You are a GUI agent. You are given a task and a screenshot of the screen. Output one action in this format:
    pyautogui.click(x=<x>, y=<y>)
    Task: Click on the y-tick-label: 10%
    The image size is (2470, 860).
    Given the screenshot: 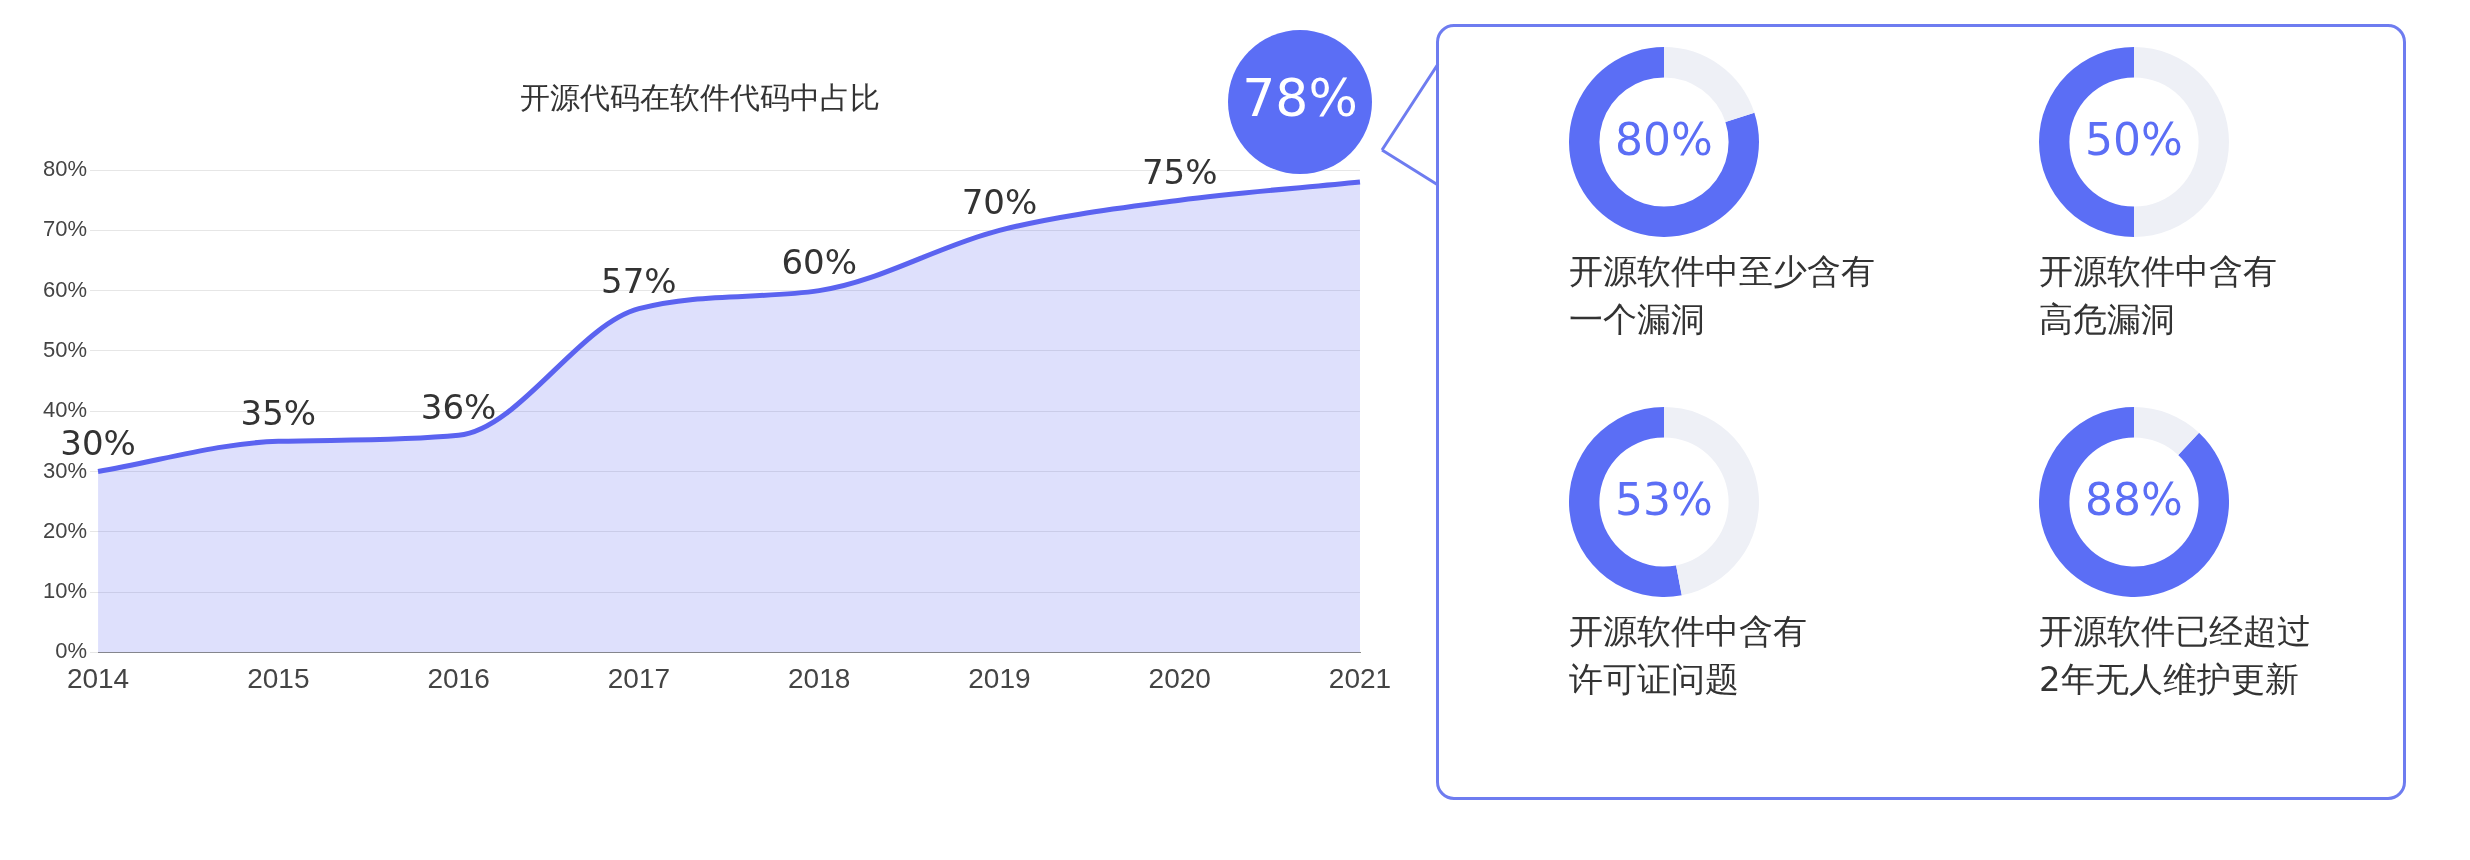 What is the action you would take?
    pyautogui.click(x=65, y=591)
    